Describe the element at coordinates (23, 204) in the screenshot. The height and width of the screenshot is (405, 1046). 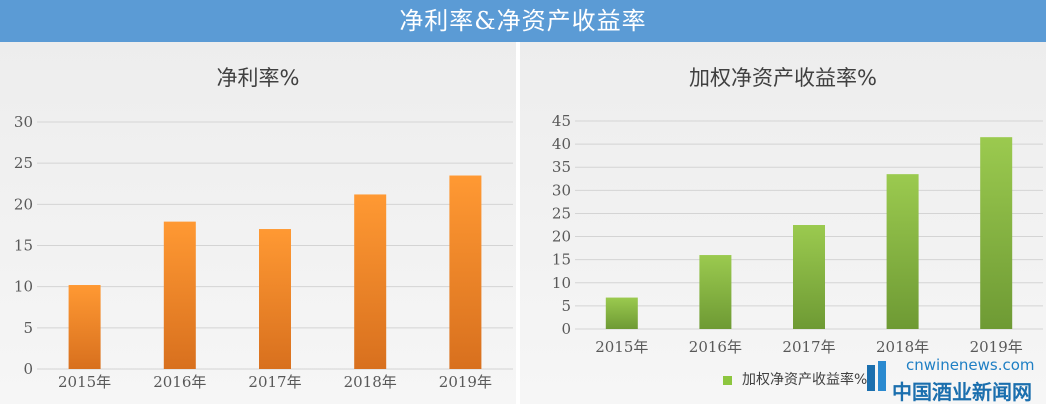
I see `net-margin-y-tick-label: 20` at that location.